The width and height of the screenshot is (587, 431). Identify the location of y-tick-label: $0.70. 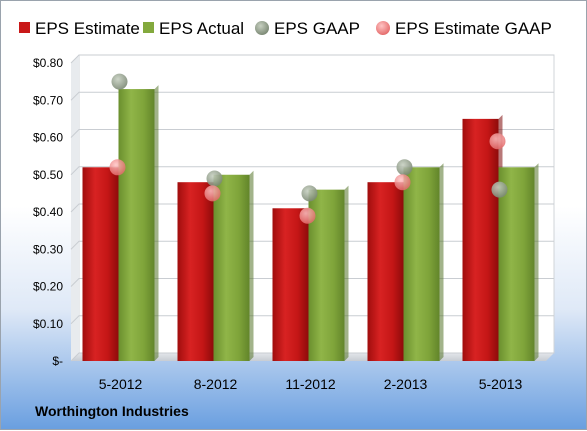
(48, 100).